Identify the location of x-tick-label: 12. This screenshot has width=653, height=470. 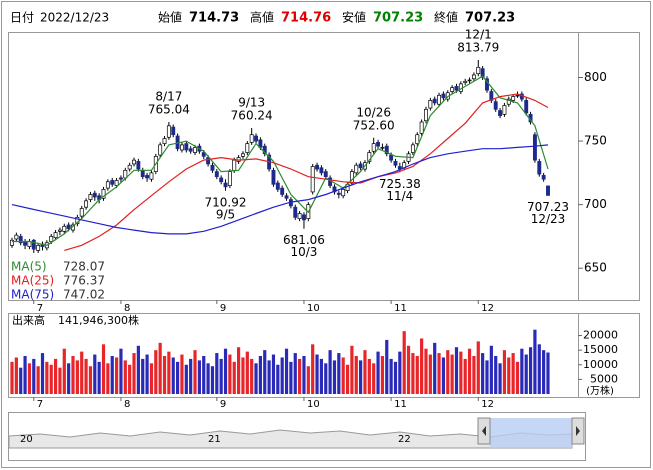
(487, 404).